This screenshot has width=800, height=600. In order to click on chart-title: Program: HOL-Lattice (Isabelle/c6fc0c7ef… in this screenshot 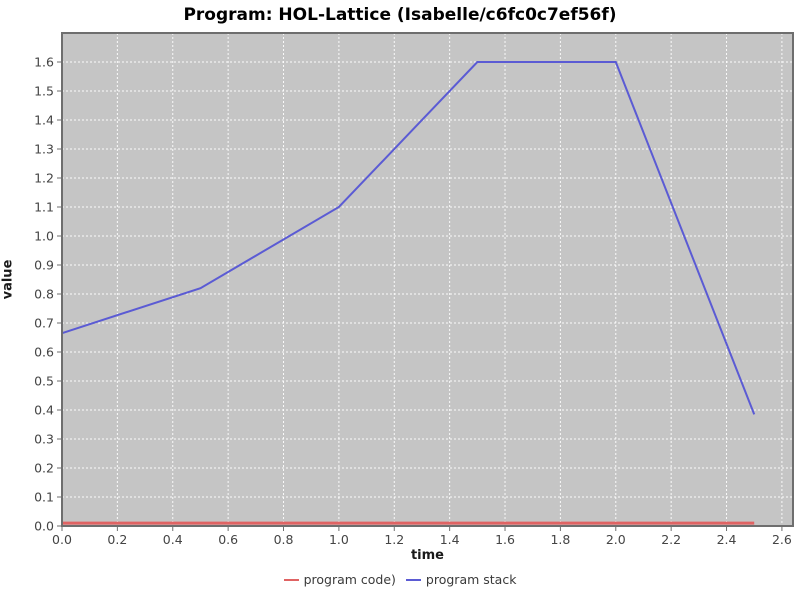, I will do `click(400, 15)`.